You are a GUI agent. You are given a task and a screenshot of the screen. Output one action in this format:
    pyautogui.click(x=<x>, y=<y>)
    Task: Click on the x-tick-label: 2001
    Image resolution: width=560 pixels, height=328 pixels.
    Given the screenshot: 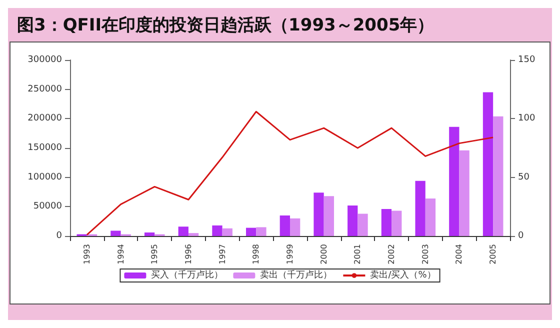 What is the action you would take?
    pyautogui.click(x=357, y=254)
    